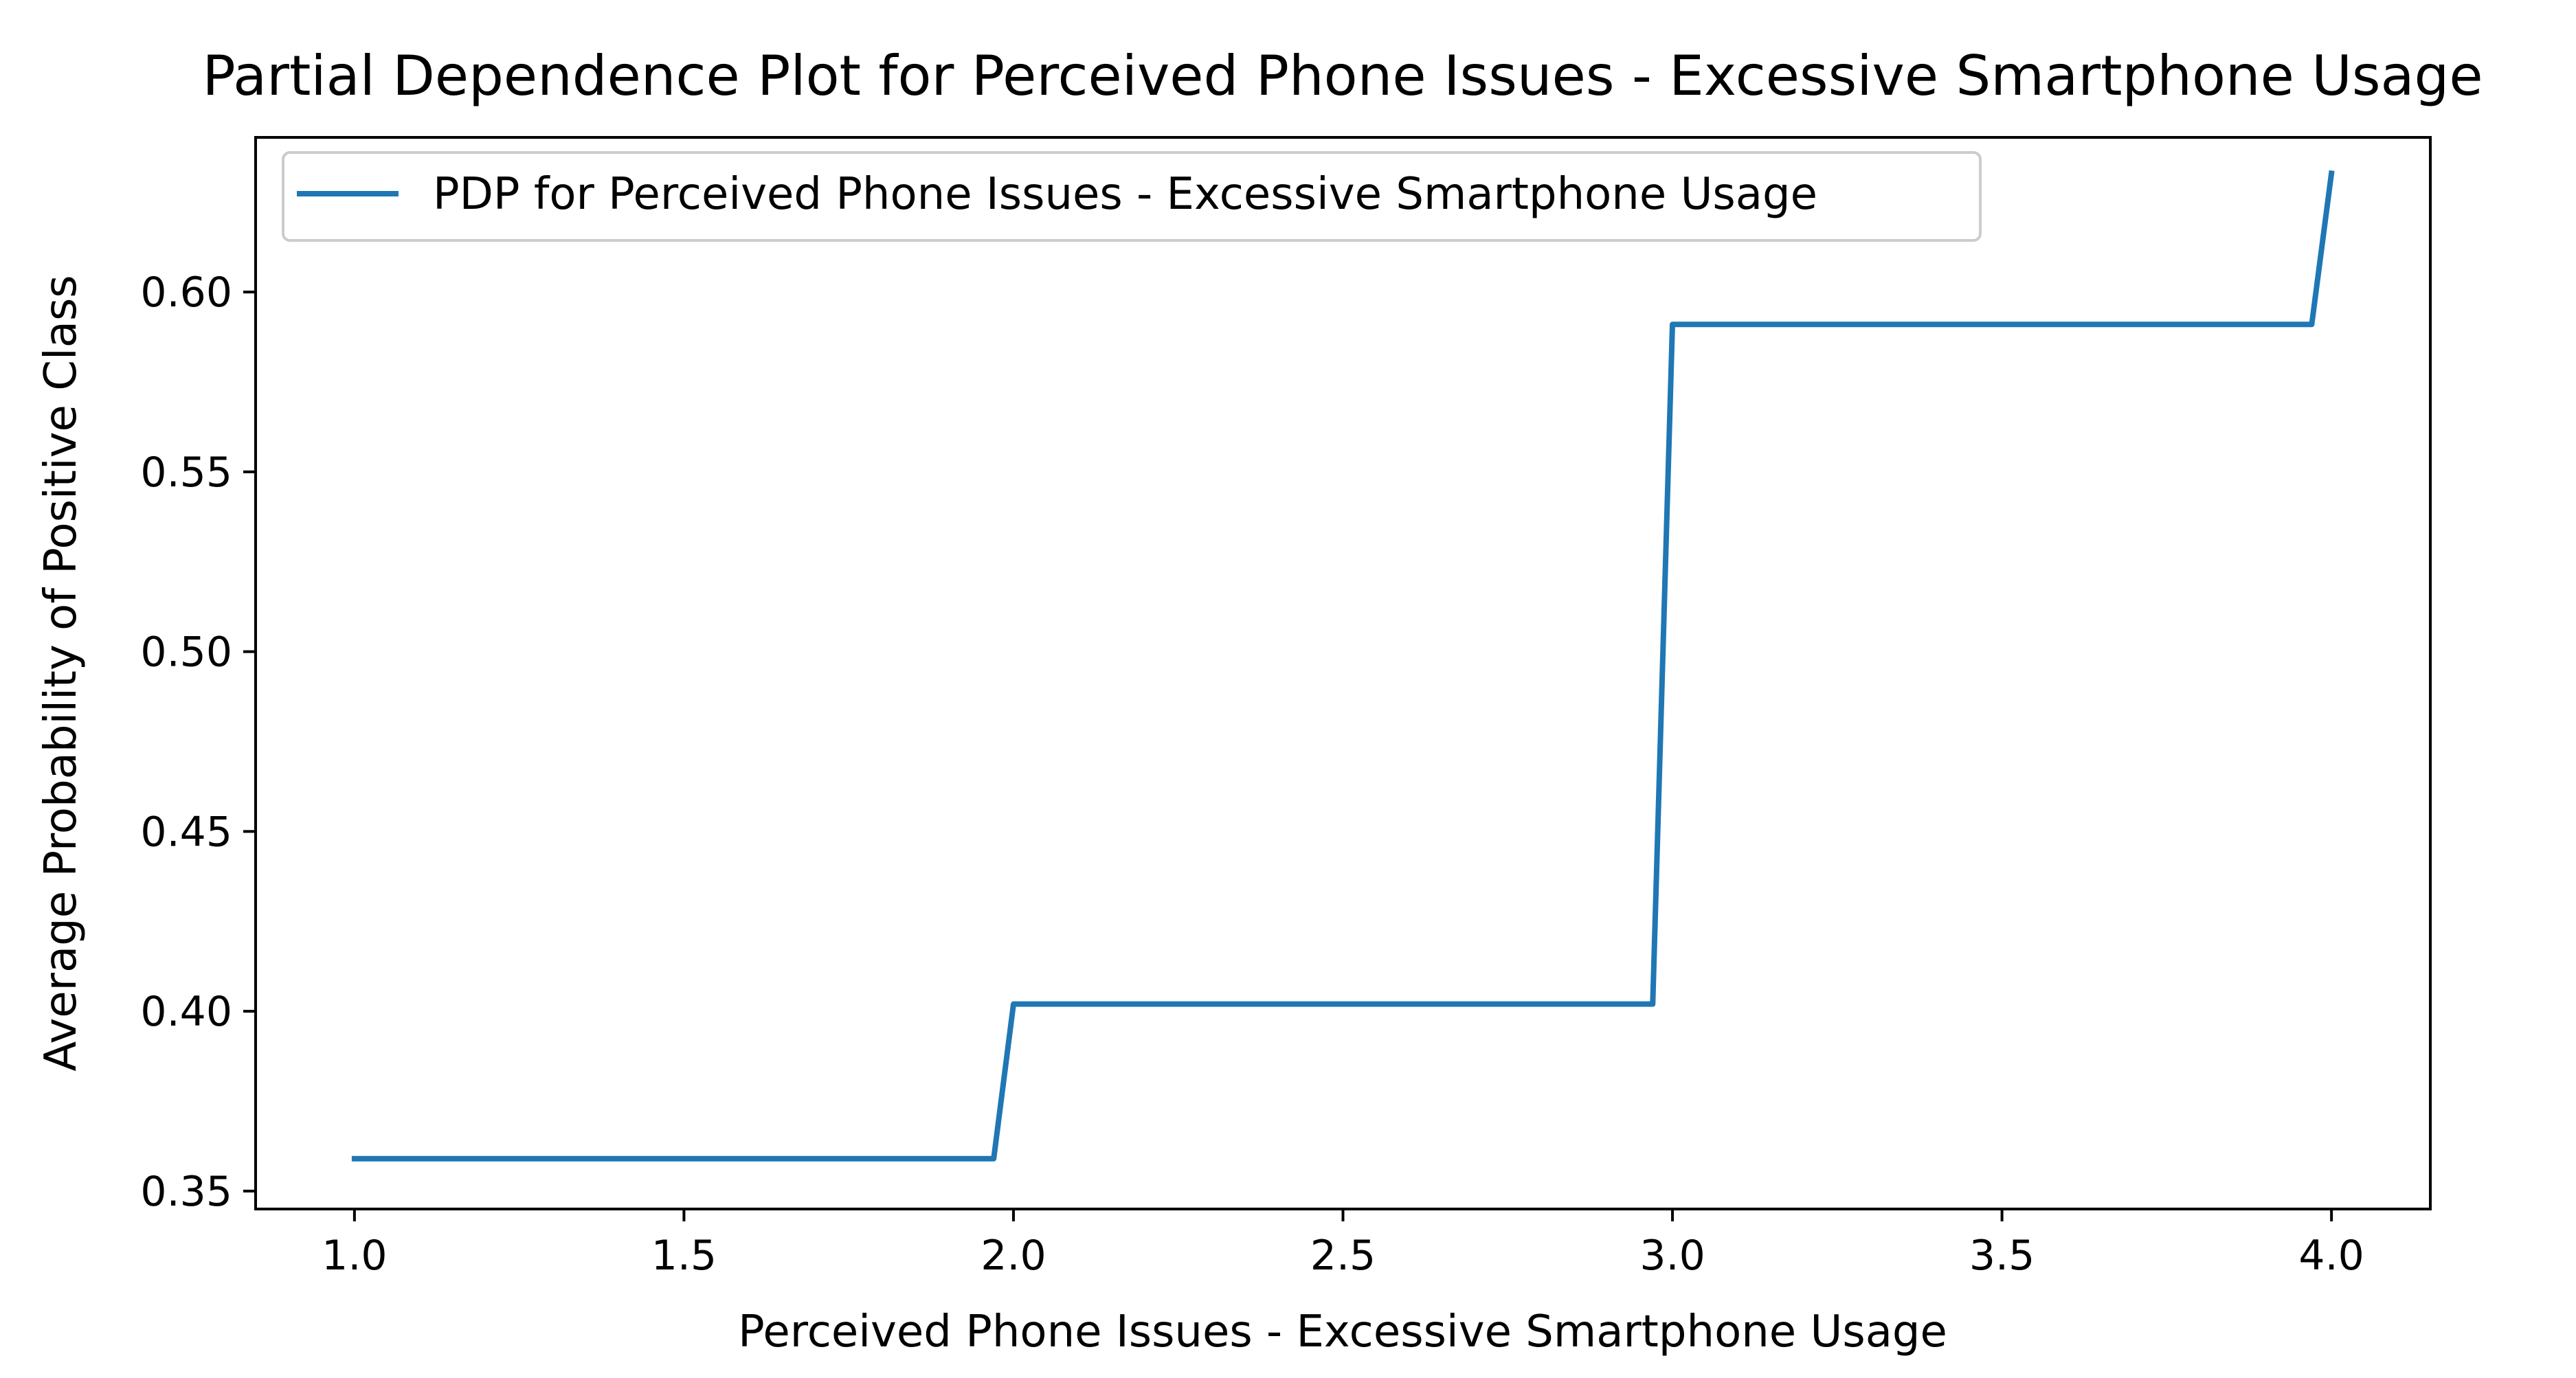 The height and width of the screenshot is (1378, 2576). What do you see at coordinates (198, 743) in the screenshot?
I see `y-axis-ticks: 0.35 0.40 0.45 0.50 0.55 0.60` at bounding box center [198, 743].